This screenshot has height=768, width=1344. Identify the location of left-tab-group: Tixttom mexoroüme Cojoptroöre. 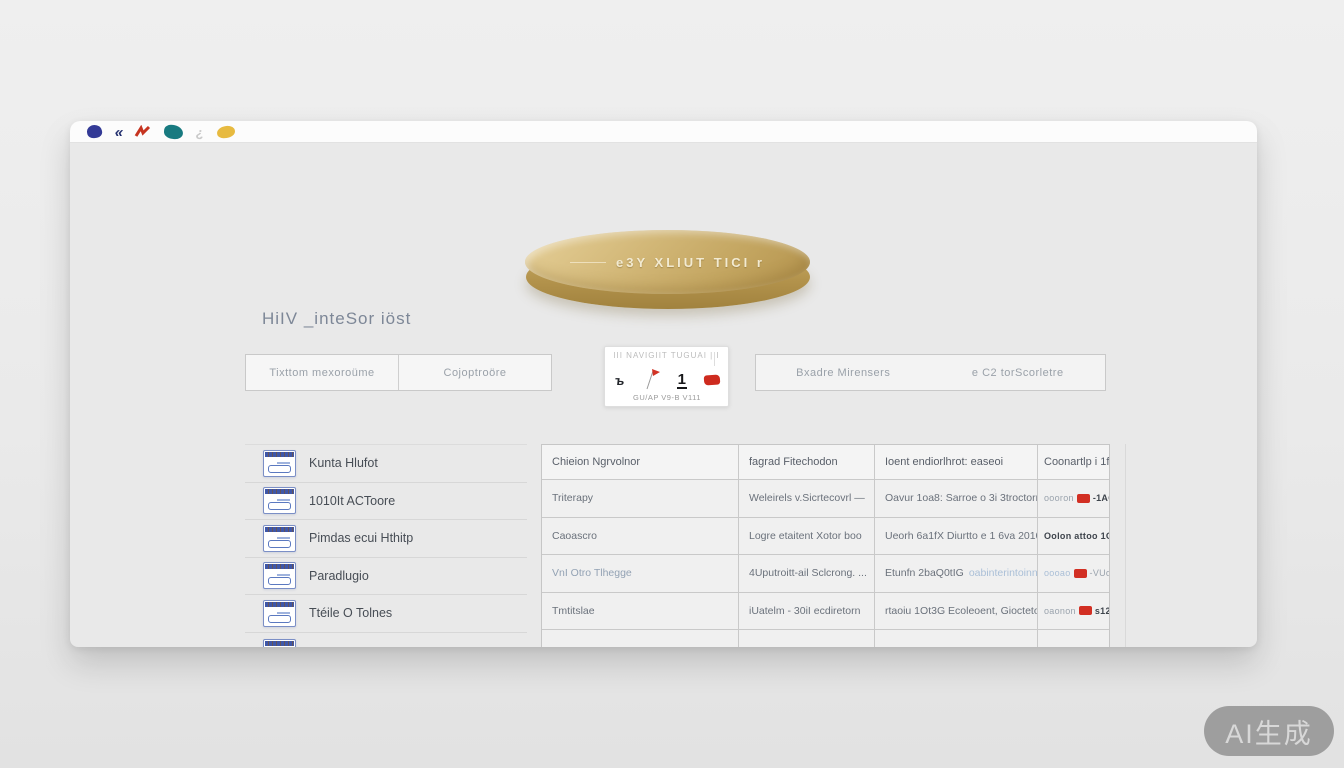
(398, 372).